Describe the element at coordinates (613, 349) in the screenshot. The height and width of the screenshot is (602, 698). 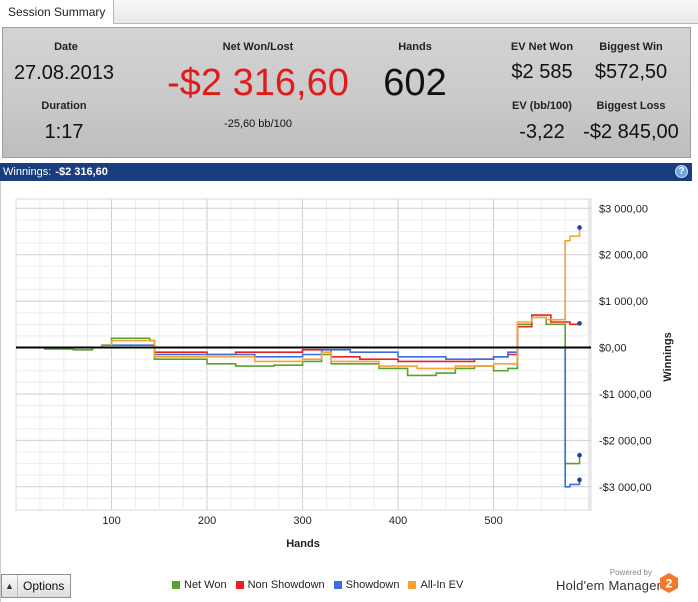
I see `y-tick-label: $0,00` at that location.